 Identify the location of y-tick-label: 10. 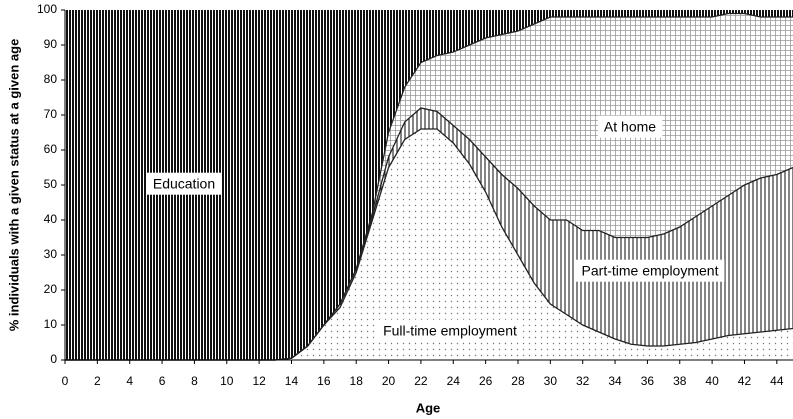
(51, 324).